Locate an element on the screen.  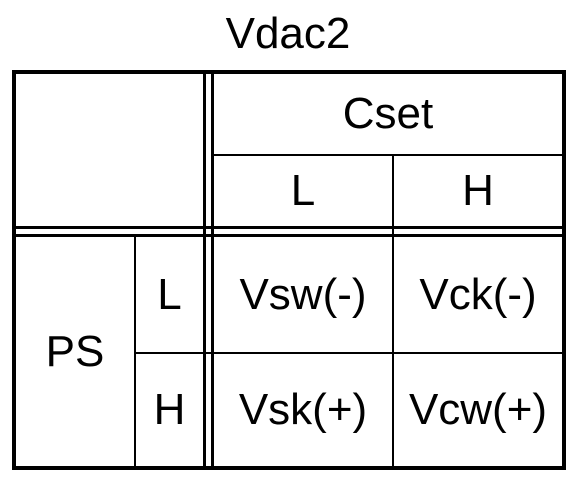
cell-ps-l-cset-l: Vsw(-) is located at coordinates (303, 294).